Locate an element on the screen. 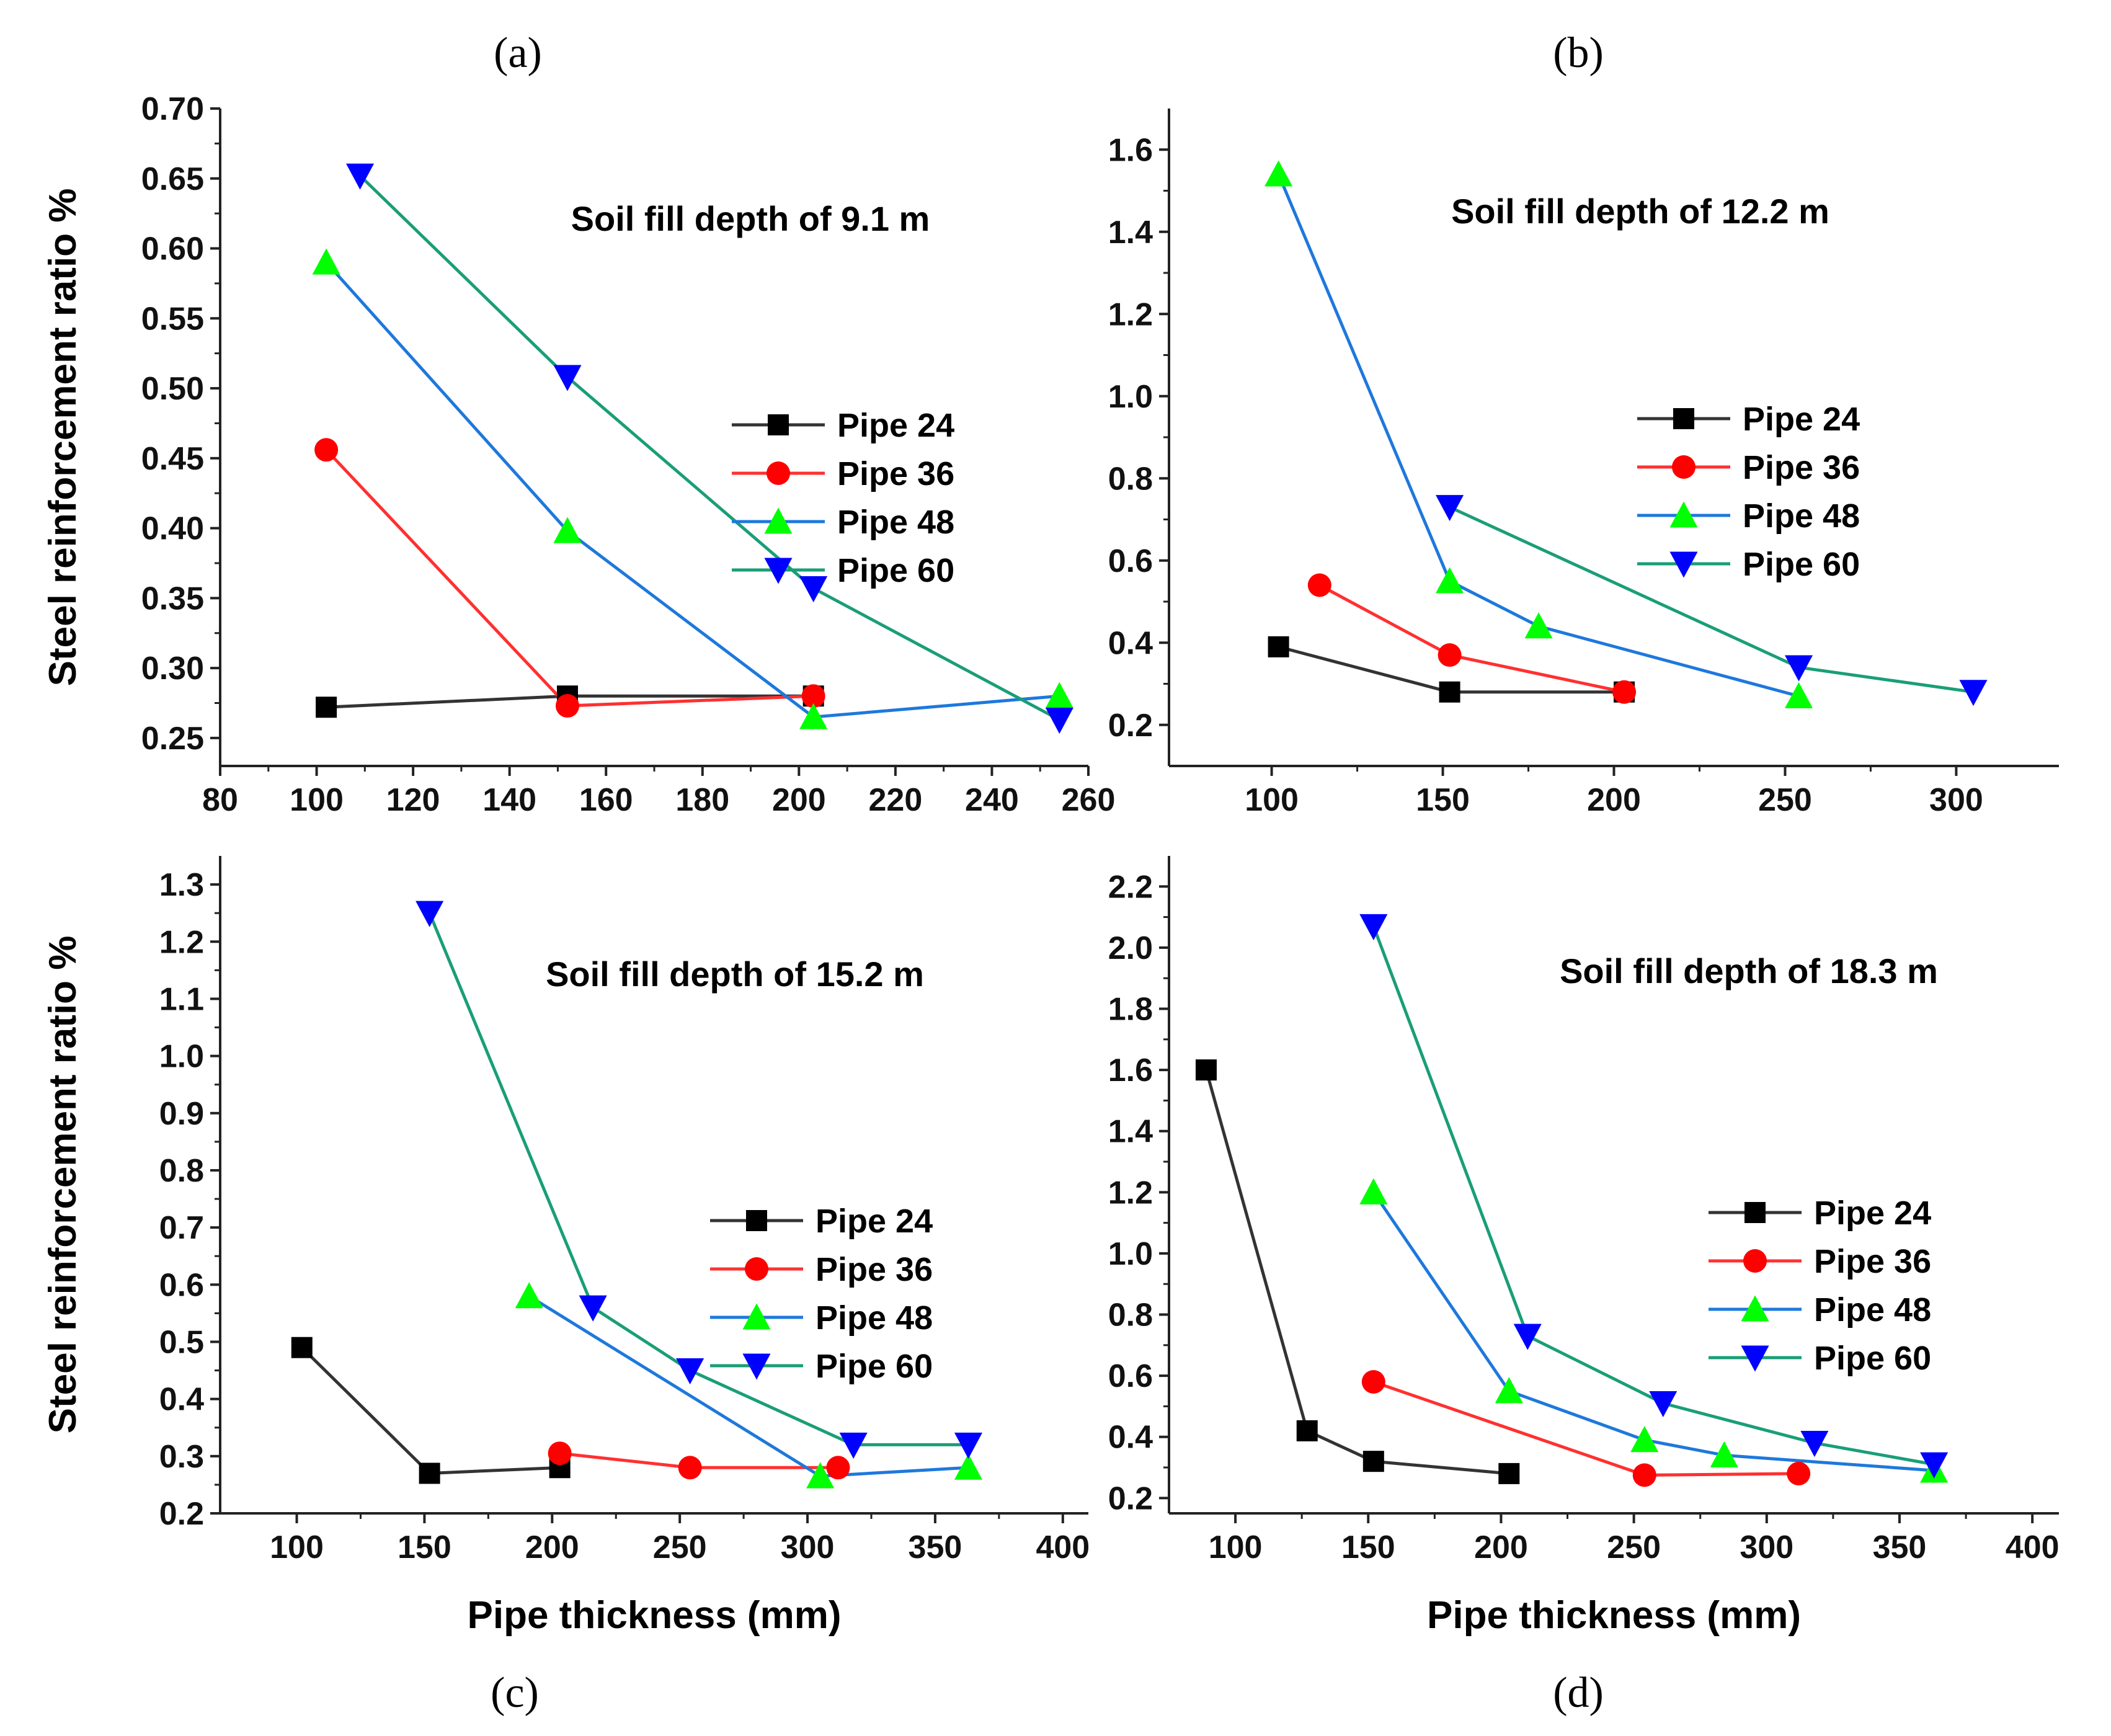 Image resolution: width=2111 pixels, height=1736 pixels. y-axis-title: Steel reinforcement ratio % is located at coordinates (63, 438).